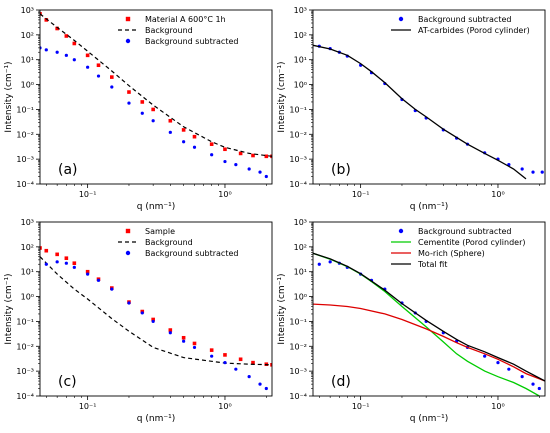  What do you see at coordinates (298, 109) in the screenshot?
I see `y-tick-label: 10⁻¹` at bounding box center [298, 109].